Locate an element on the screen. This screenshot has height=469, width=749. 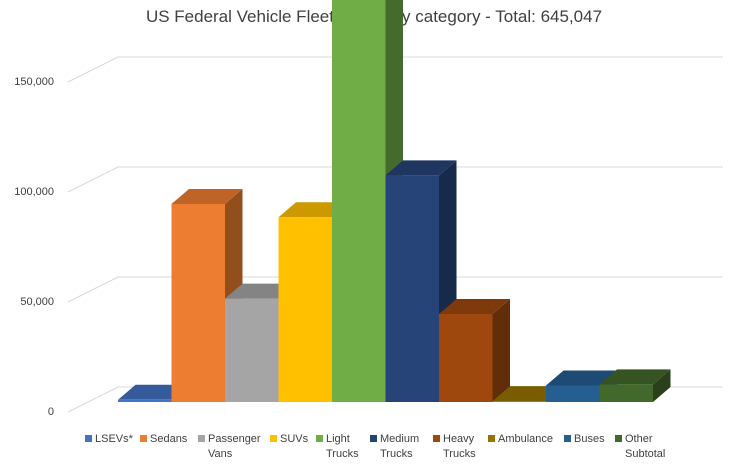
bar-heavy-trucks is located at coordinates (474, 350).